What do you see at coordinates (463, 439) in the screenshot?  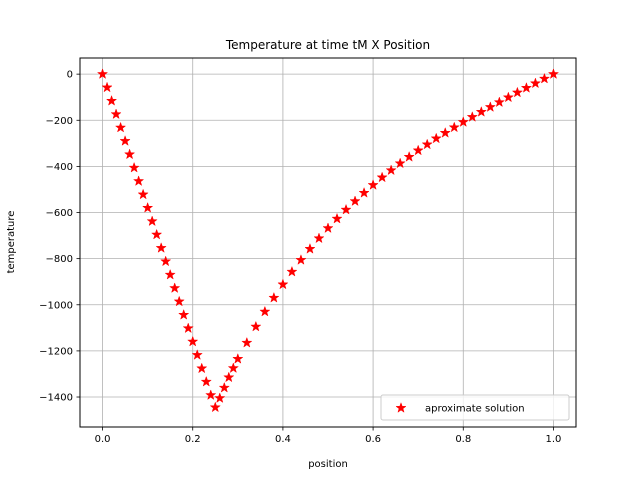 I see `x-tick-label: 0.8` at bounding box center [463, 439].